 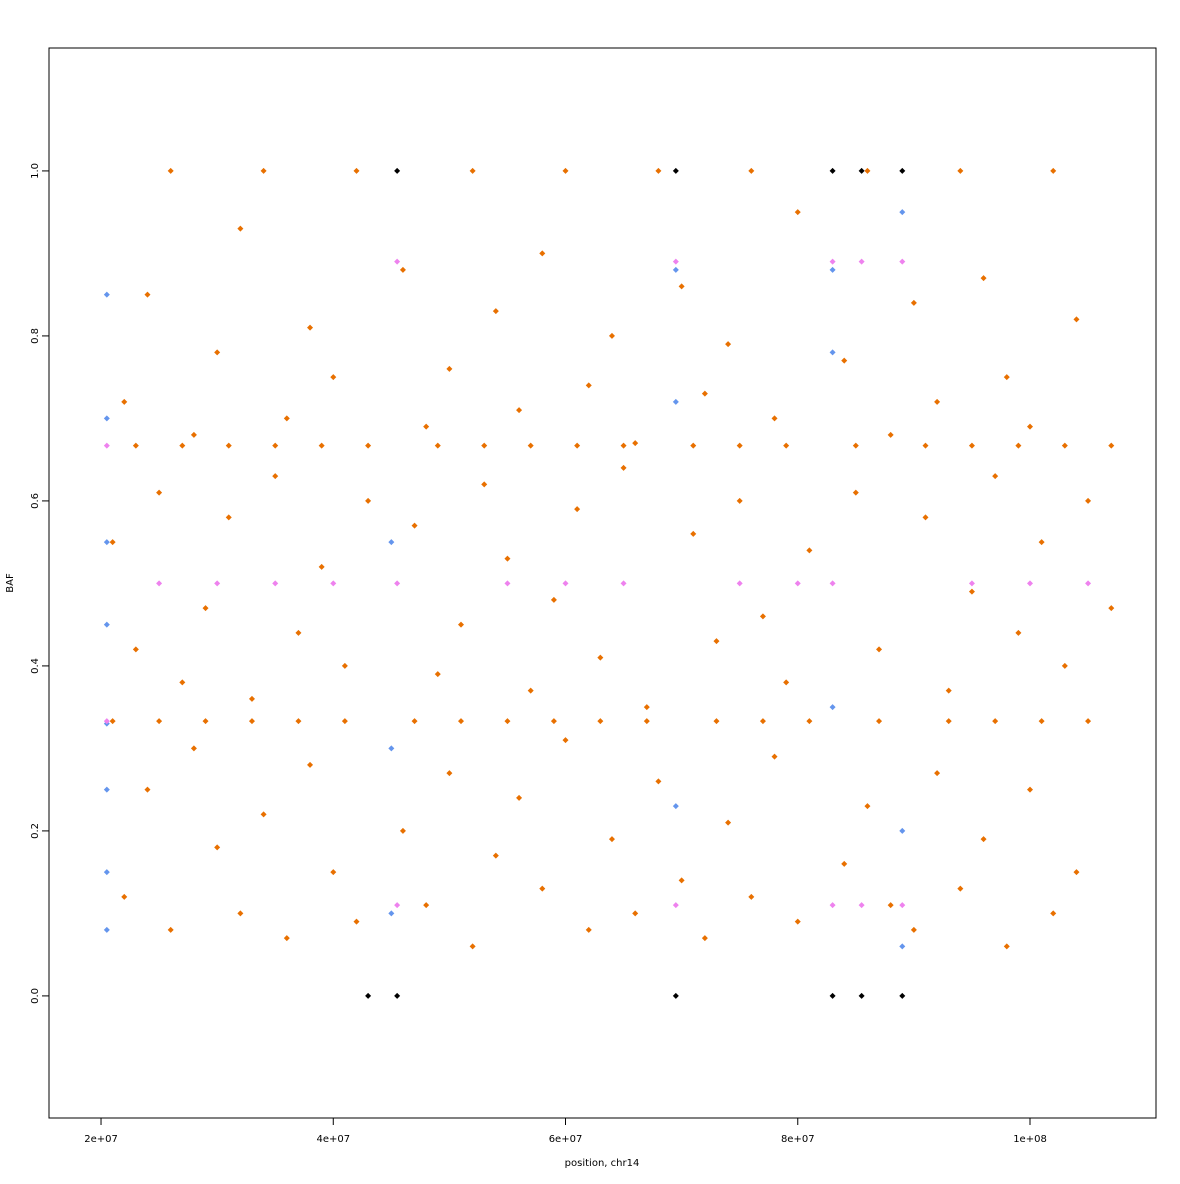 What do you see at coordinates (602, 1163) in the screenshot?
I see `x-axis-title: position, chr14` at bounding box center [602, 1163].